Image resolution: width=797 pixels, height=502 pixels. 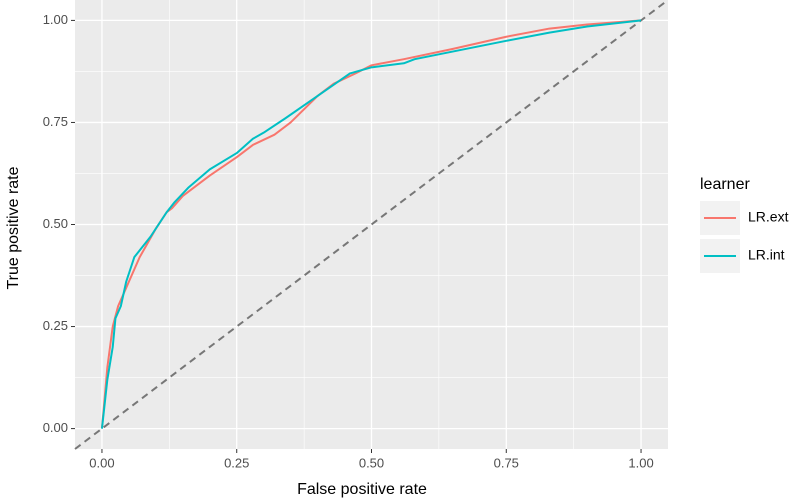 I want to click on x-tick-label: 0.75, so click(x=506, y=462).